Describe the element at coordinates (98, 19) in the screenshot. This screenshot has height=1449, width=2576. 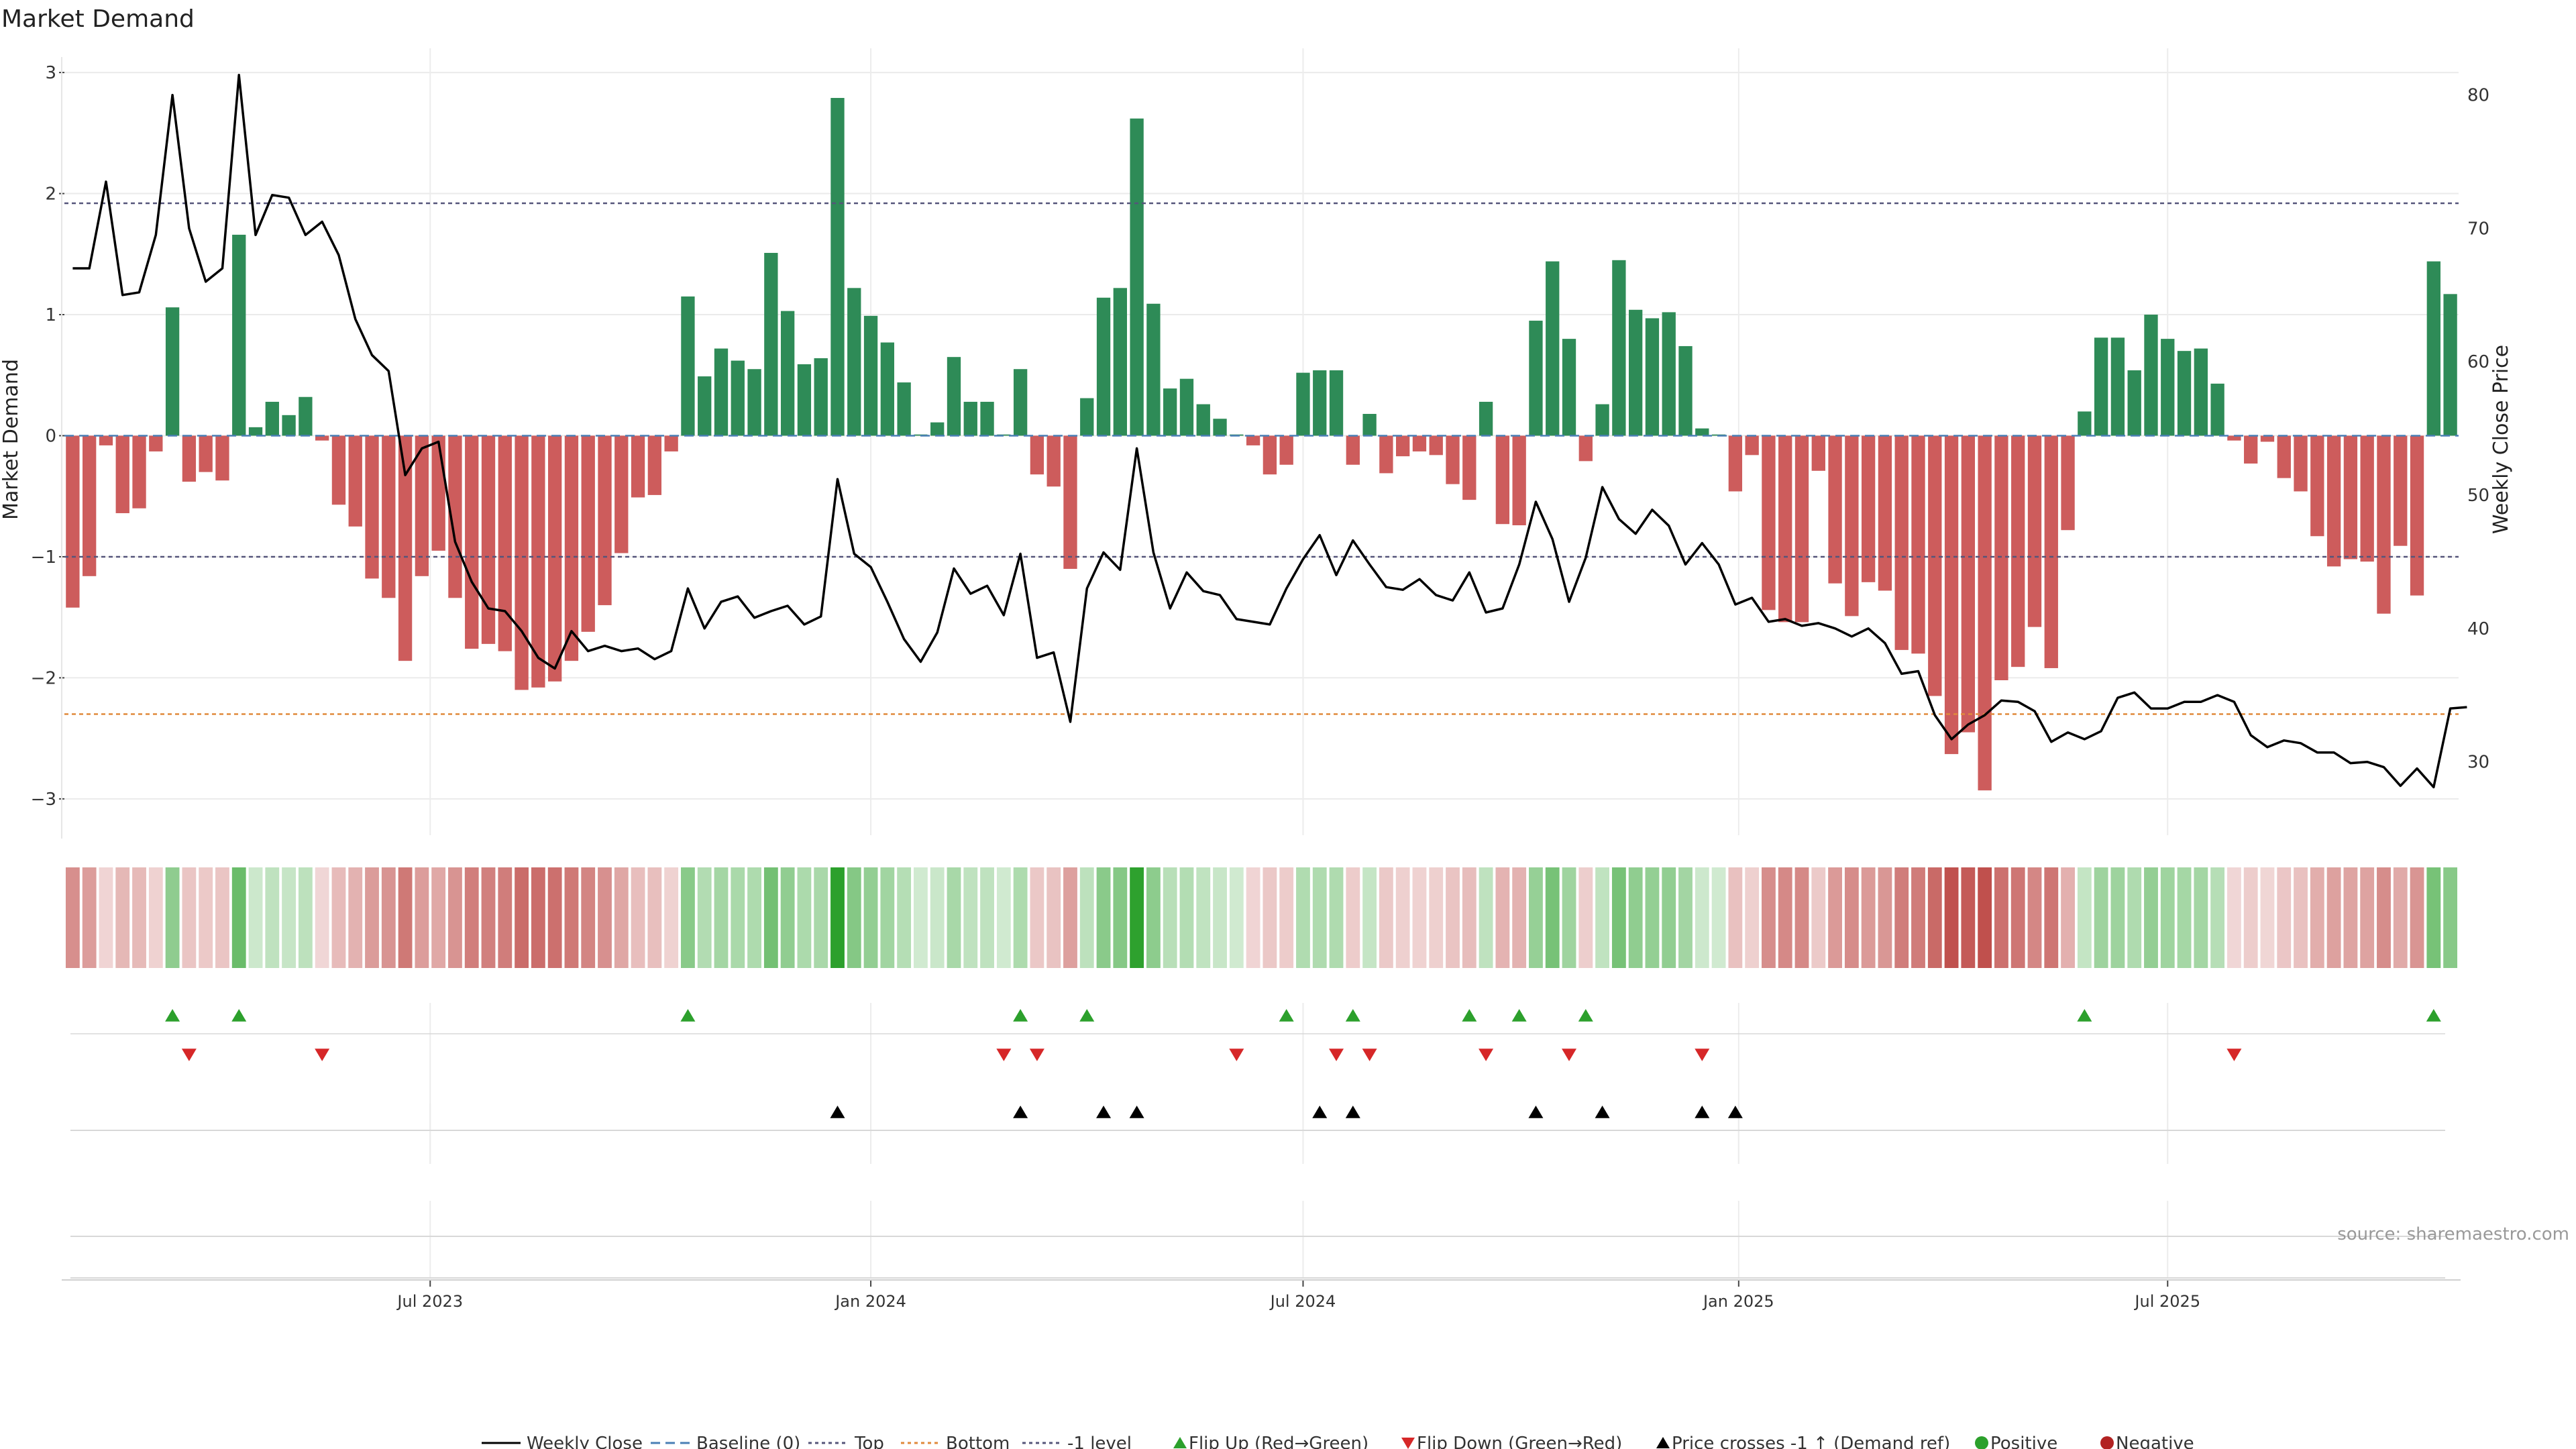
I see `chart-title: Market Demand` at that location.